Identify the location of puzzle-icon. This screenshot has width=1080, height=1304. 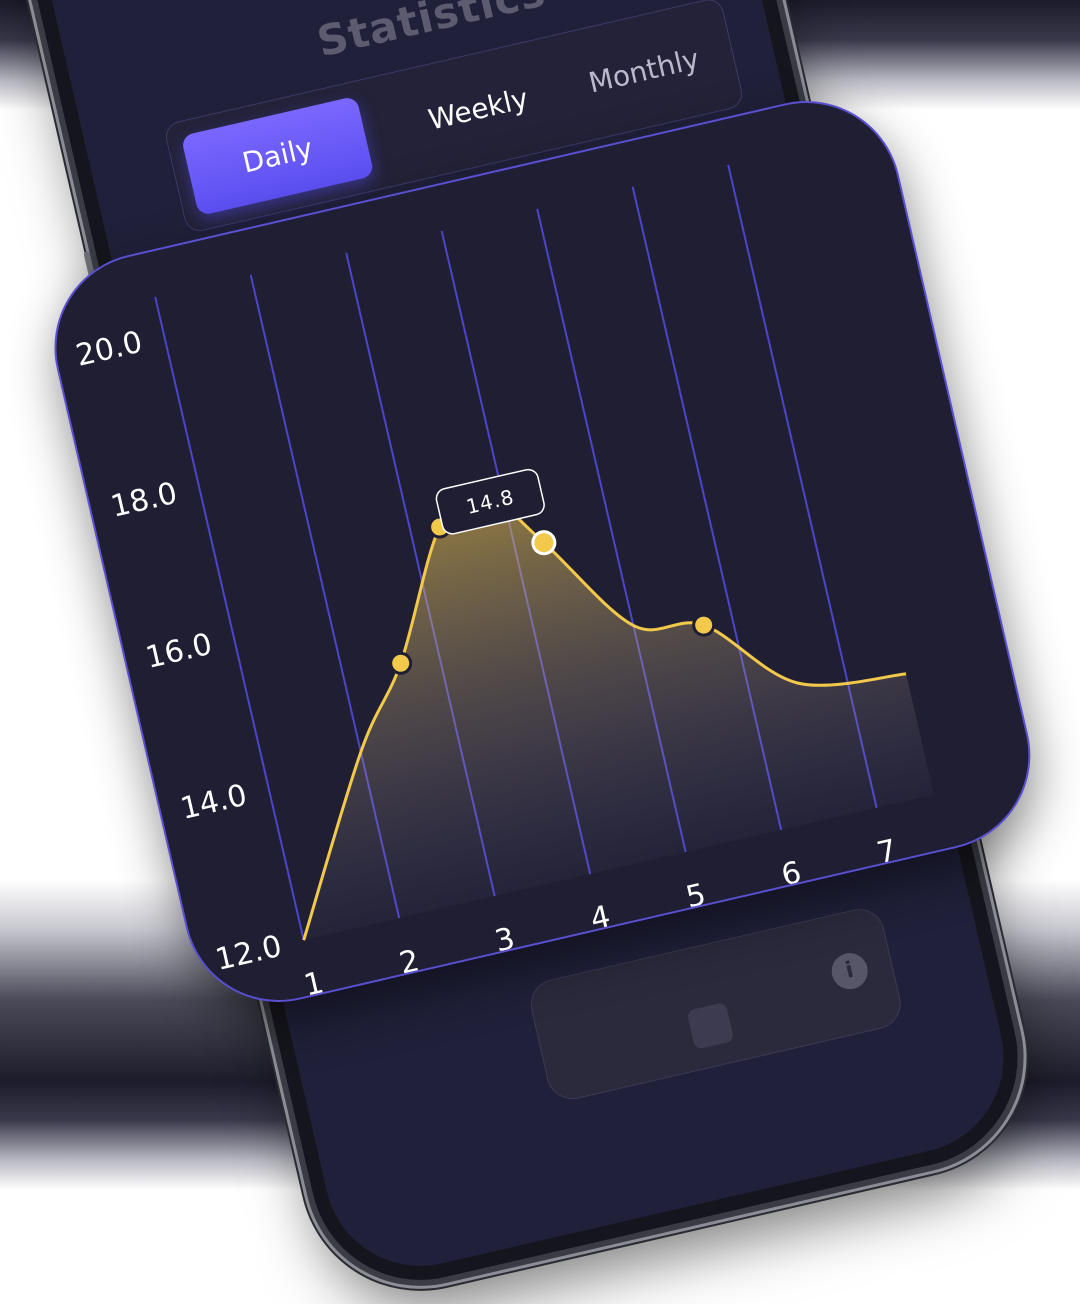
(710, 1025).